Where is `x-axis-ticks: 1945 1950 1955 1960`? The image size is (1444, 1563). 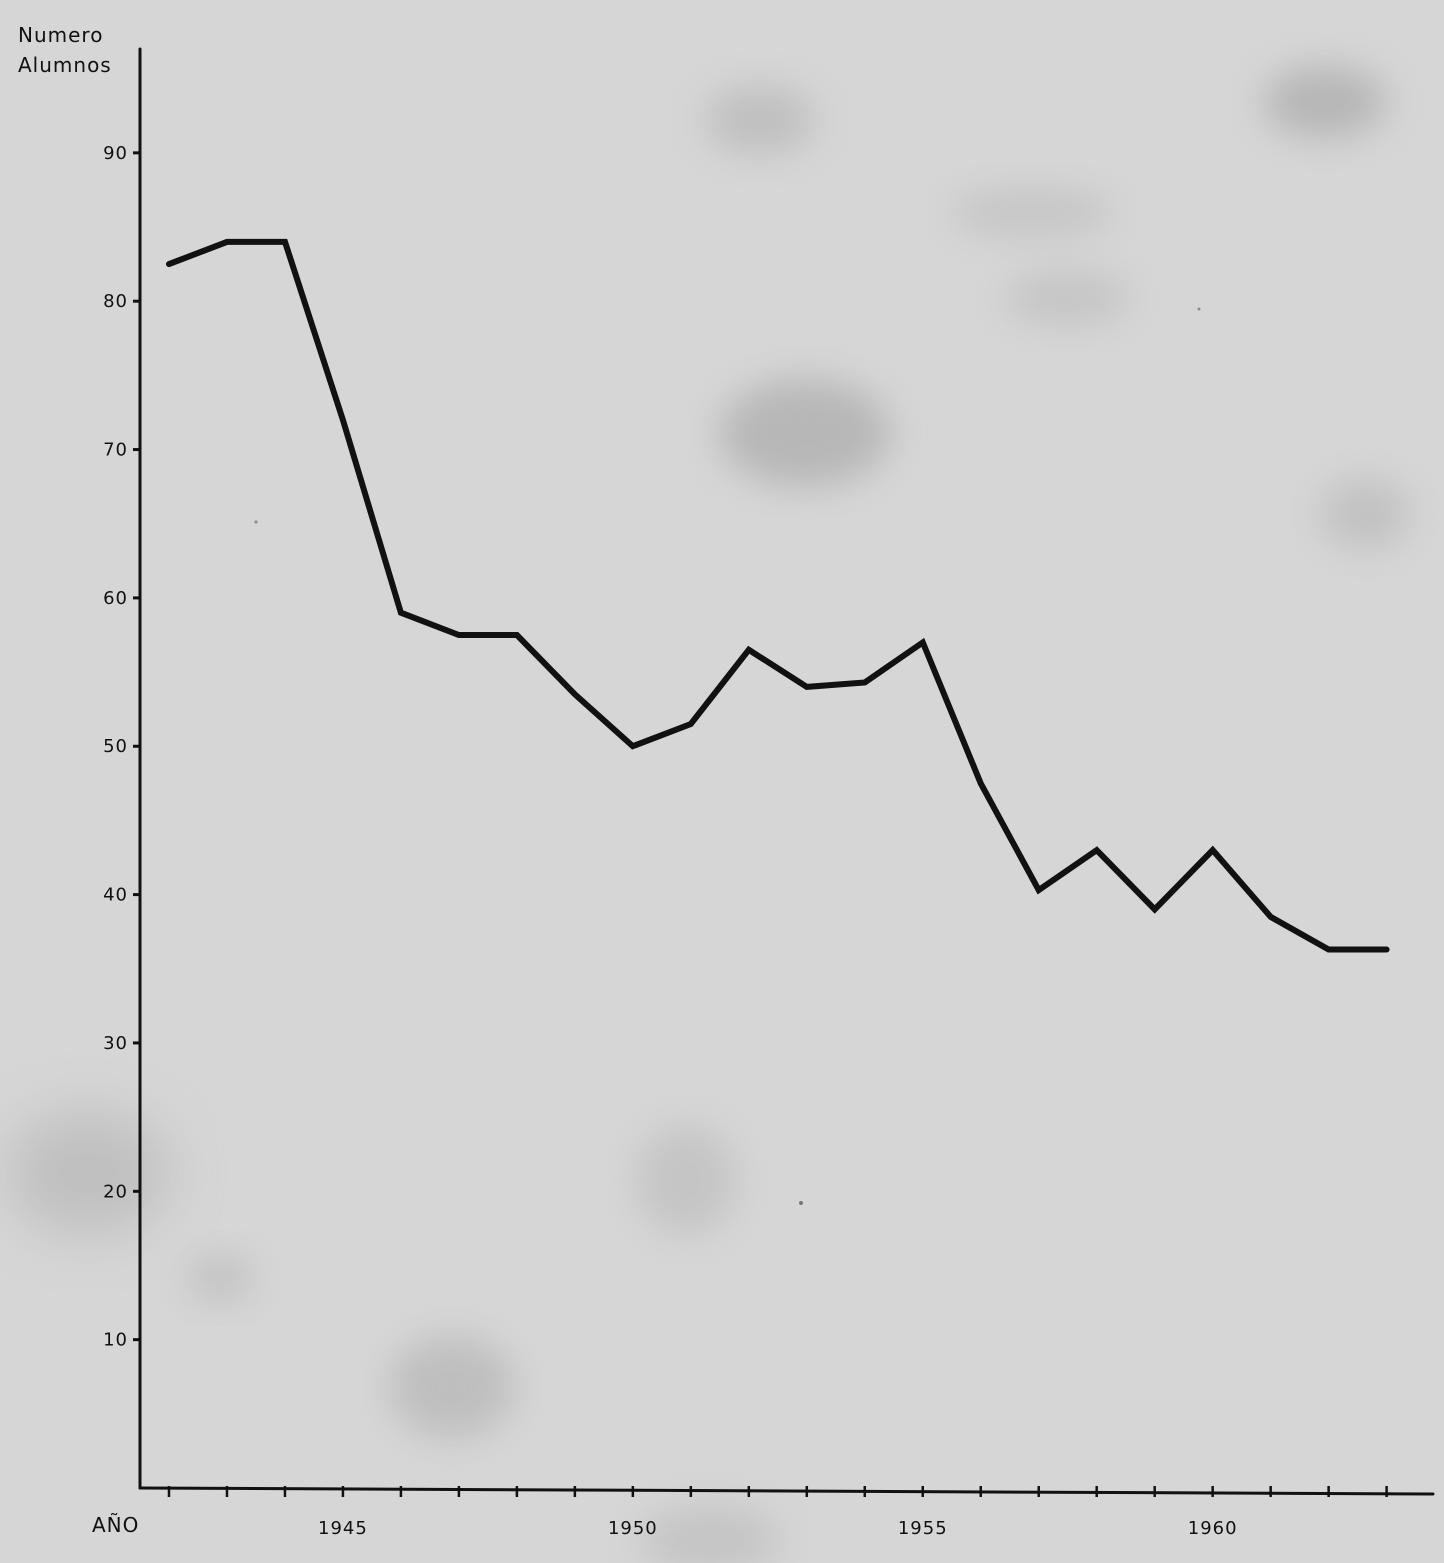
x-axis-ticks: 1945 1950 1955 1960 is located at coordinates (777, 1512).